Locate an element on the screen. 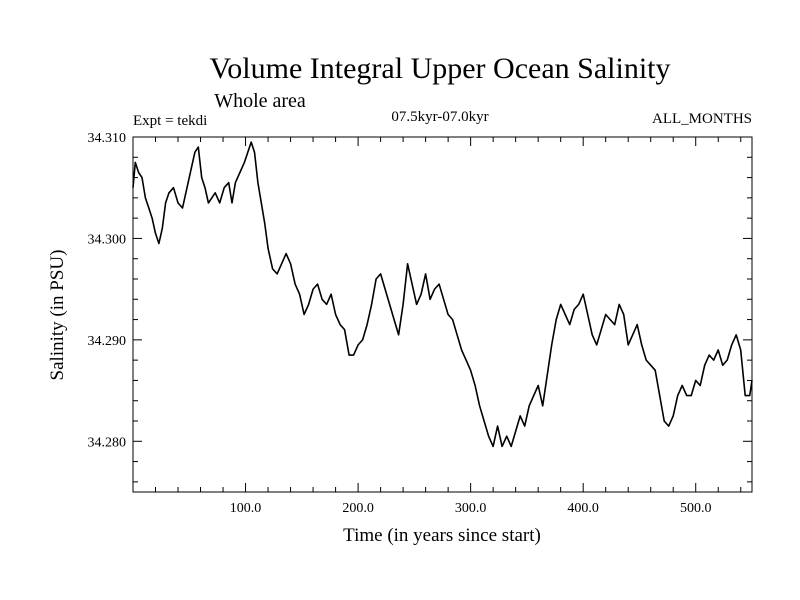 The height and width of the screenshot is (600, 800). x-tick-label: 400.0 is located at coordinates (583, 508).